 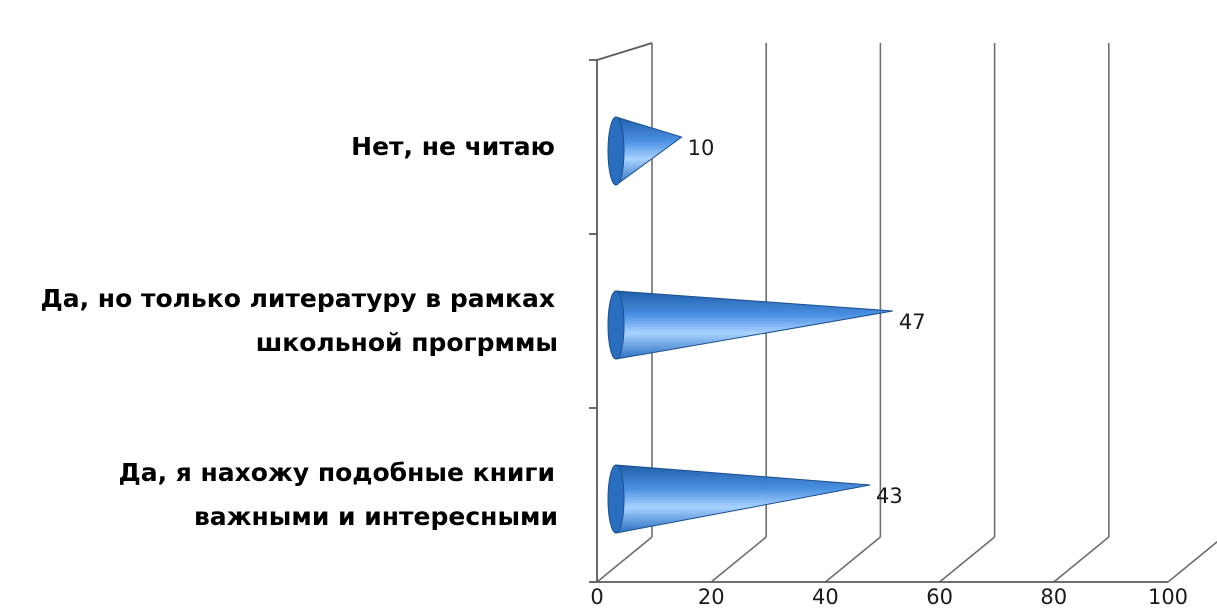 I want to click on category-label: Нет, не читаю, so click(x=453, y=146).